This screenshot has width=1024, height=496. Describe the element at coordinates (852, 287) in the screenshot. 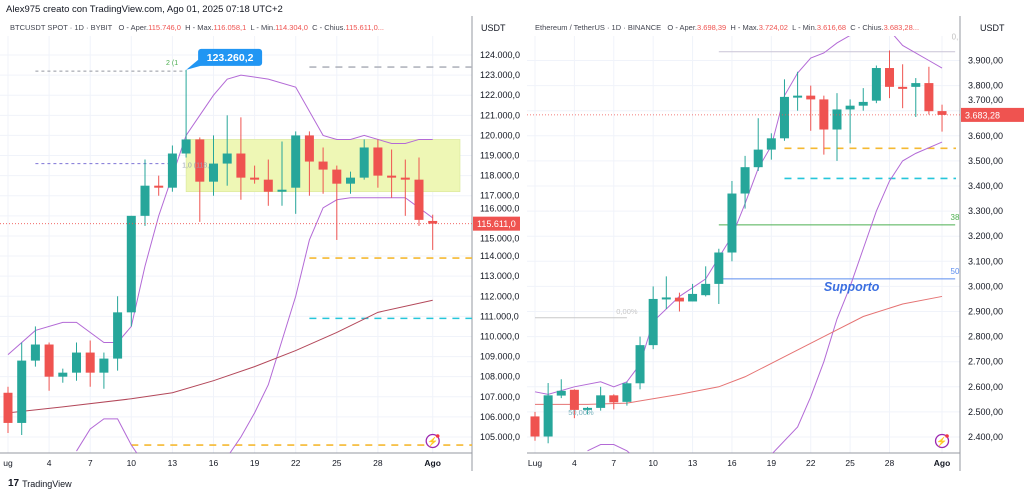

I see `support-label: Supporto` at that location.